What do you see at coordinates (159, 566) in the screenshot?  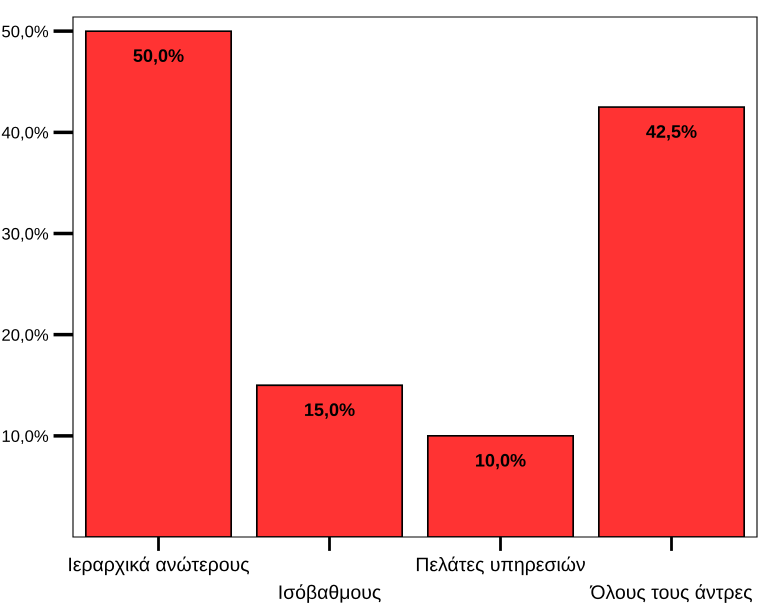 I see `x-tick-label: Ιεραρχικά ανώτερους` at bounding box center [159, 566].